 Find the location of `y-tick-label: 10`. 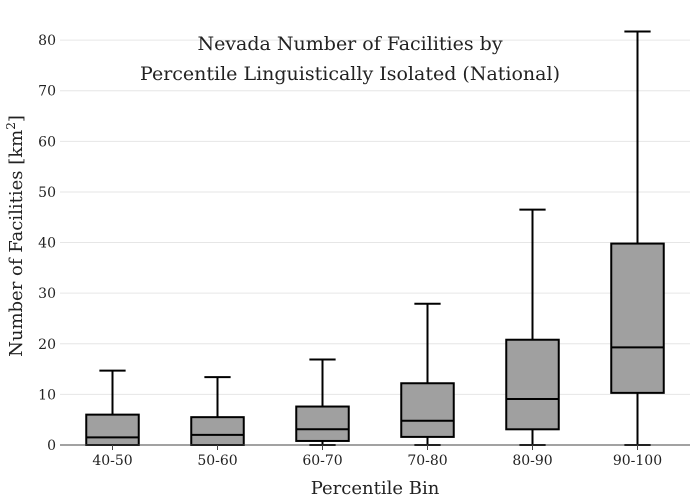

y-tick-label: 10 is located at coordinates (47, 395).